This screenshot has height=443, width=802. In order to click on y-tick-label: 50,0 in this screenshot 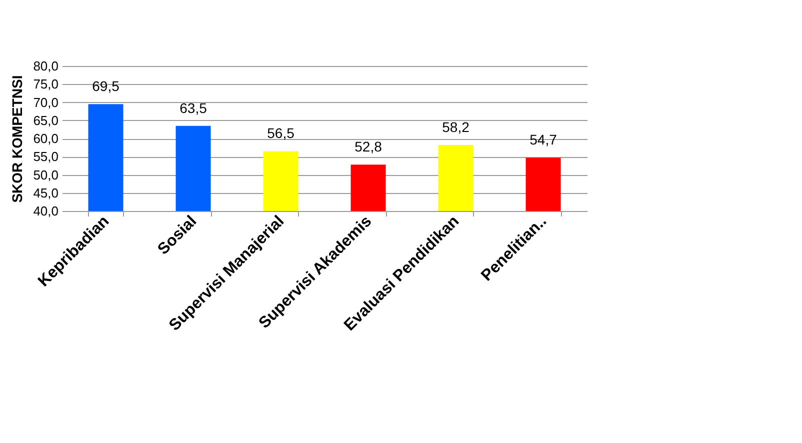, I will do `click(45, 174)`.